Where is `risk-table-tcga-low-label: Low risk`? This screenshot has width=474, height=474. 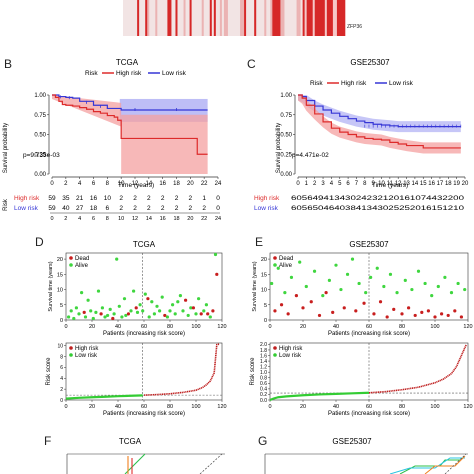
risk-table-tcga-low-label: Low risk is located at coordinates (26, 208).